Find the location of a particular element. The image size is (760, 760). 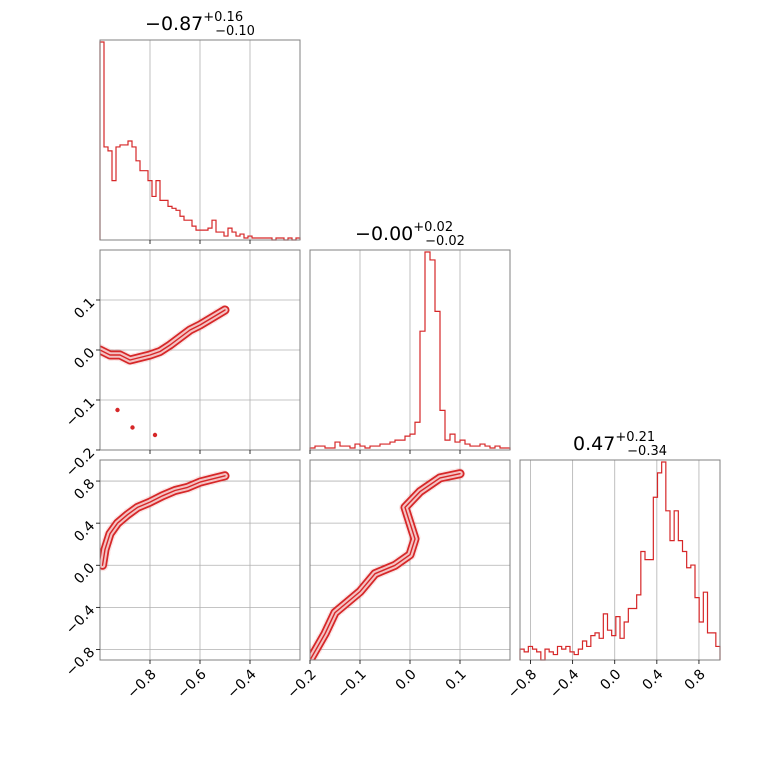

title-1-minus: −0.02 is located at coordinates (445, 241).